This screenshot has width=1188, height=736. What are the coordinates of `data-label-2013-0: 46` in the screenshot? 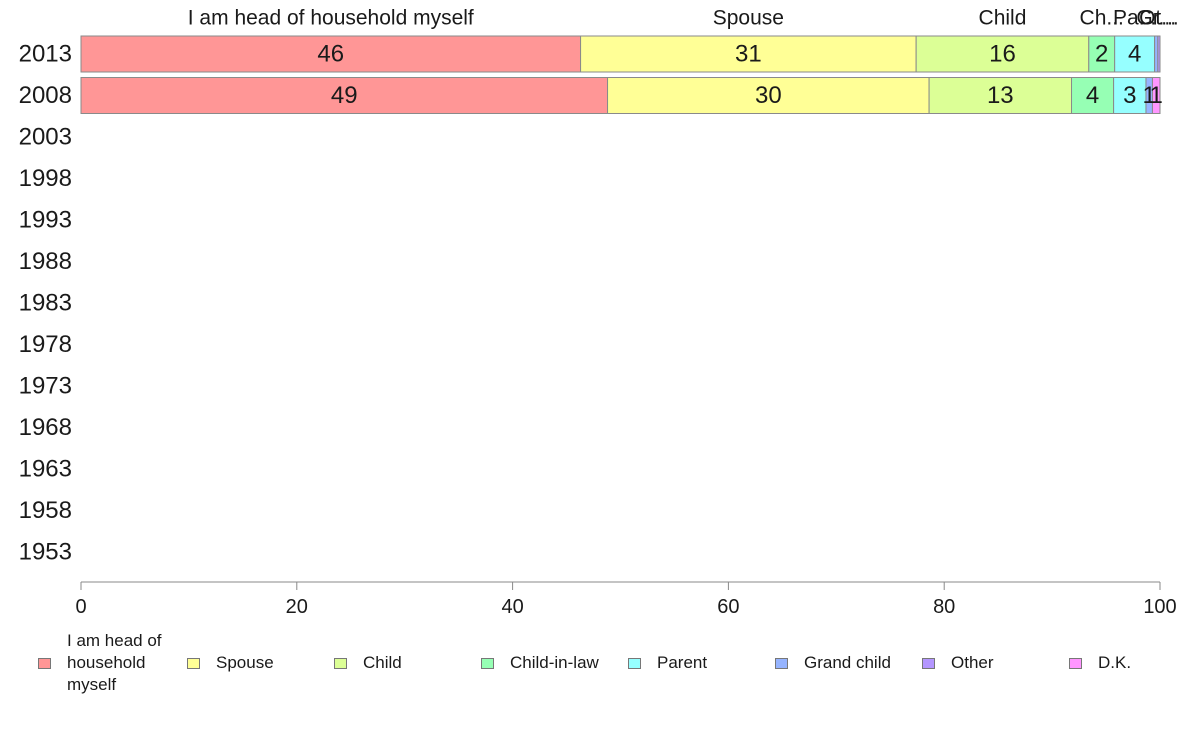 It's located at (330, 54).